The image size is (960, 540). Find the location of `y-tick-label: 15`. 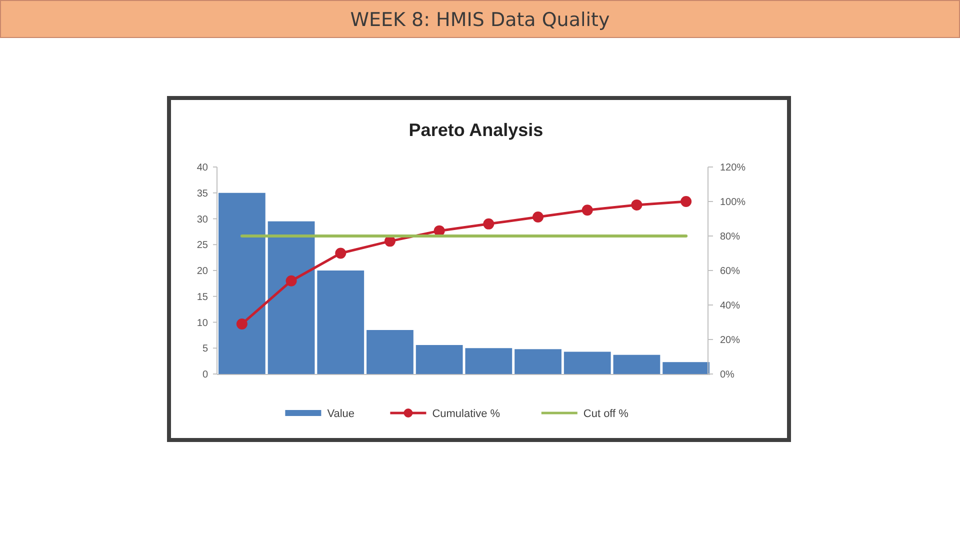

y-tick-label: 15 is located at coordinates (202, 297).